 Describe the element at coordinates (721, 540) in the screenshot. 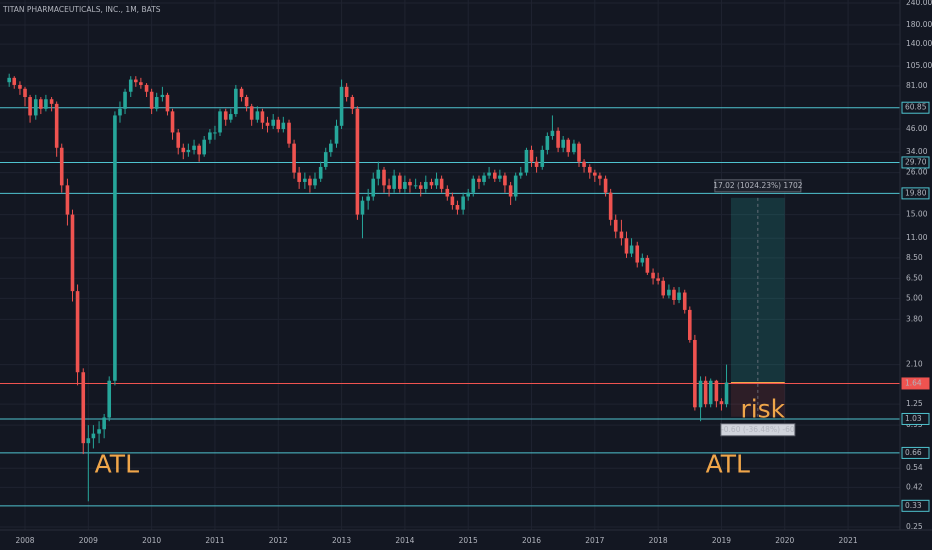

I see `x-tick-label: 2019` at that location.